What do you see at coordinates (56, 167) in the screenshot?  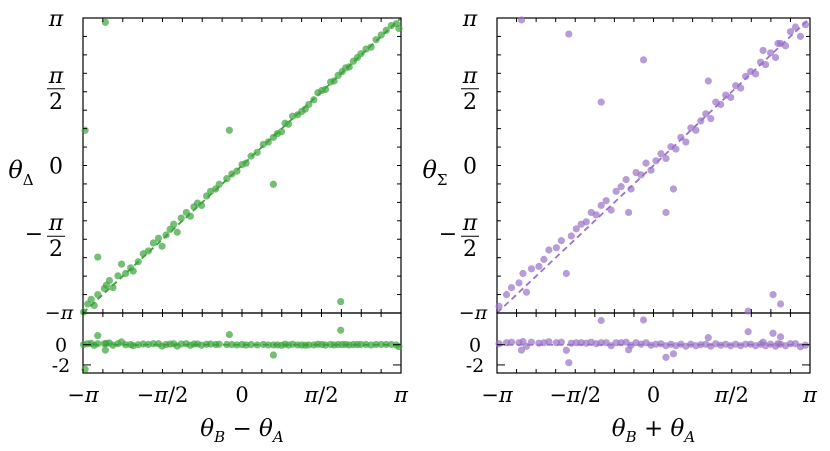 I see `p0-ytick-label-1: 0` at bounding box center [56, 167].